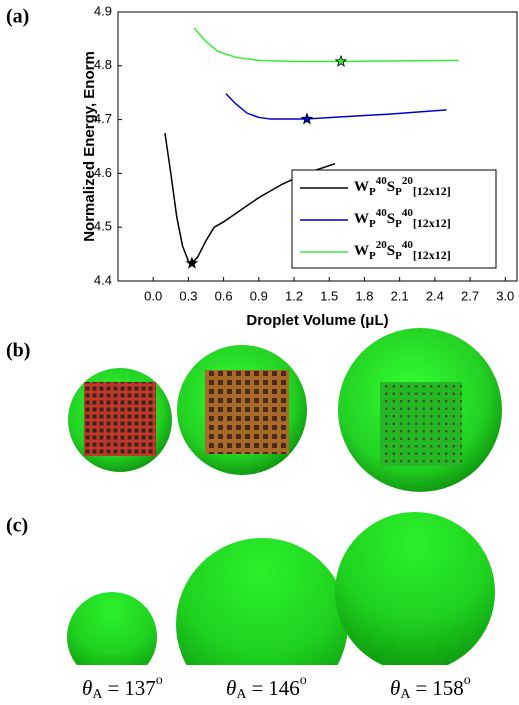  What do you see at coordinates (103, 118) in the screenshot?
I see `y-tick-label: 4.7` at bounding box center [103, 118].